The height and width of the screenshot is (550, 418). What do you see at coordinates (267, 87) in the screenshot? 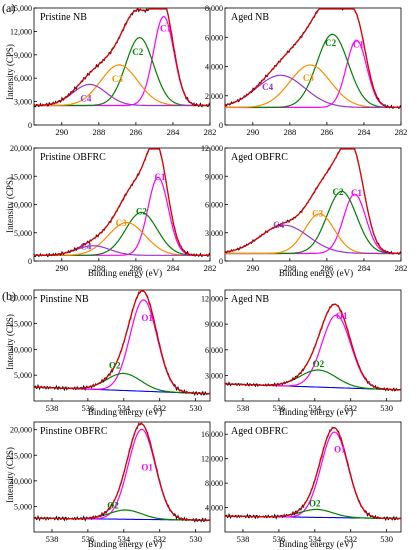
I see `peak-c4-label: C4` at bounding box center [267, 87].